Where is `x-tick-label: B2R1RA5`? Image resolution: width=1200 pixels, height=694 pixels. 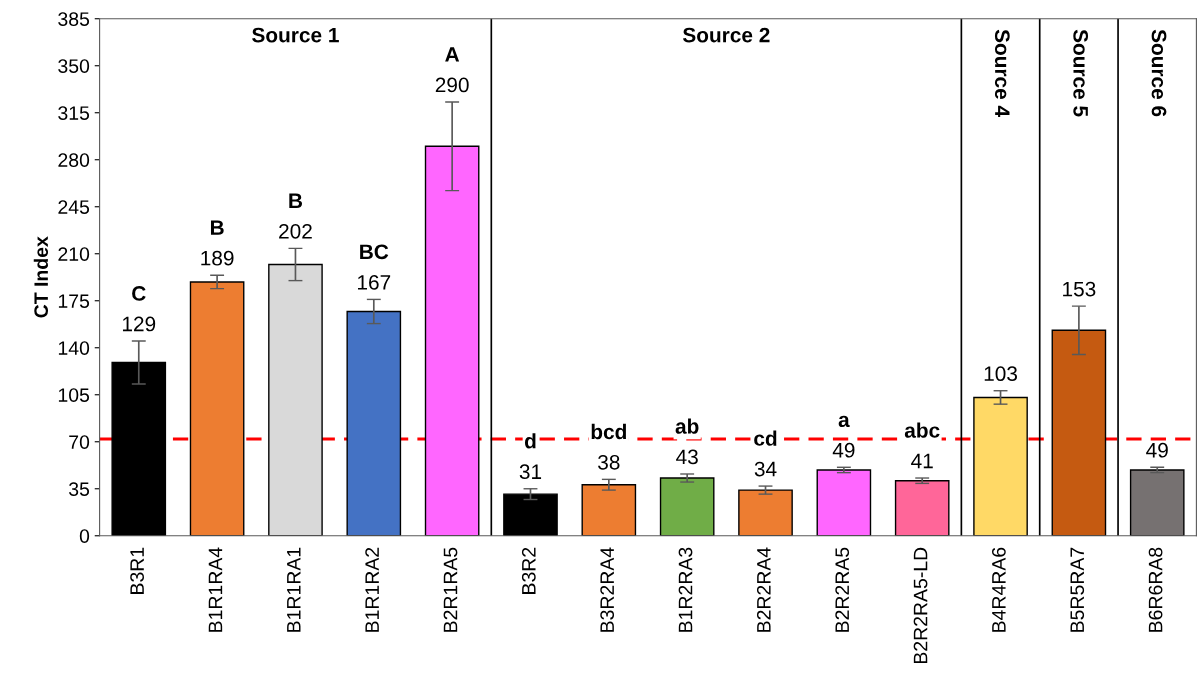 x-tick-label: B2R1RA5 is located at coordinates (450, 589).